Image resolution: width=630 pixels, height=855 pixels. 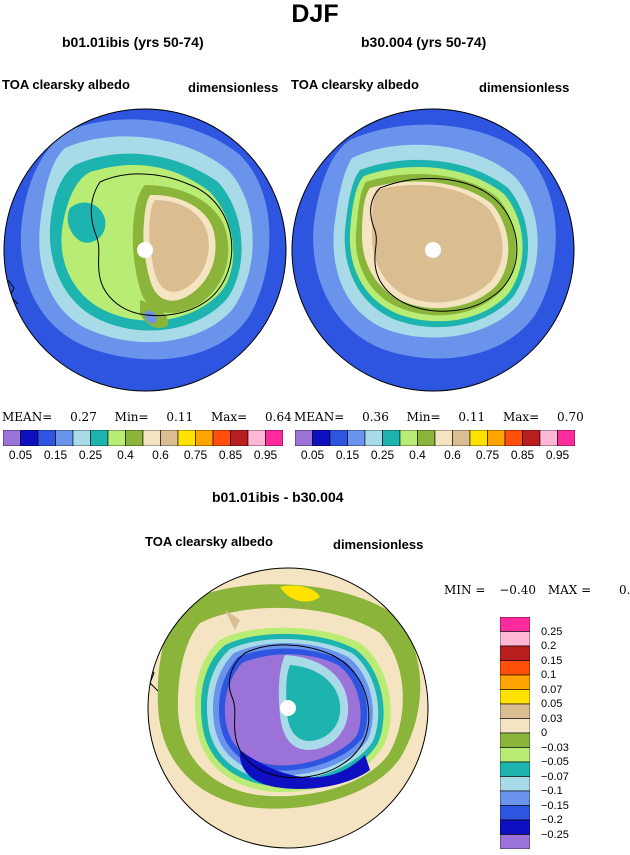 What do you see at coordinates (624, 590) in the screenshot?
I see `max-value: 0.06` at bounding box center [624, 590].